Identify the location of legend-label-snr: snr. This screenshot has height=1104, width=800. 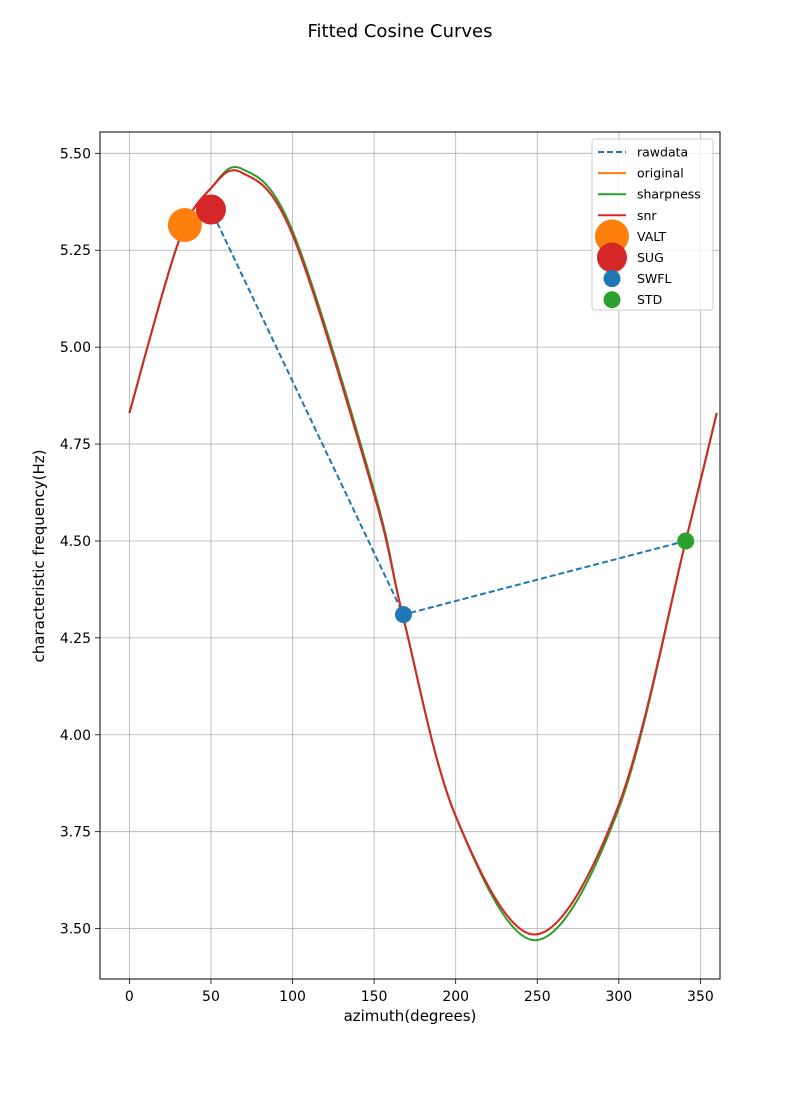
(647, 215).